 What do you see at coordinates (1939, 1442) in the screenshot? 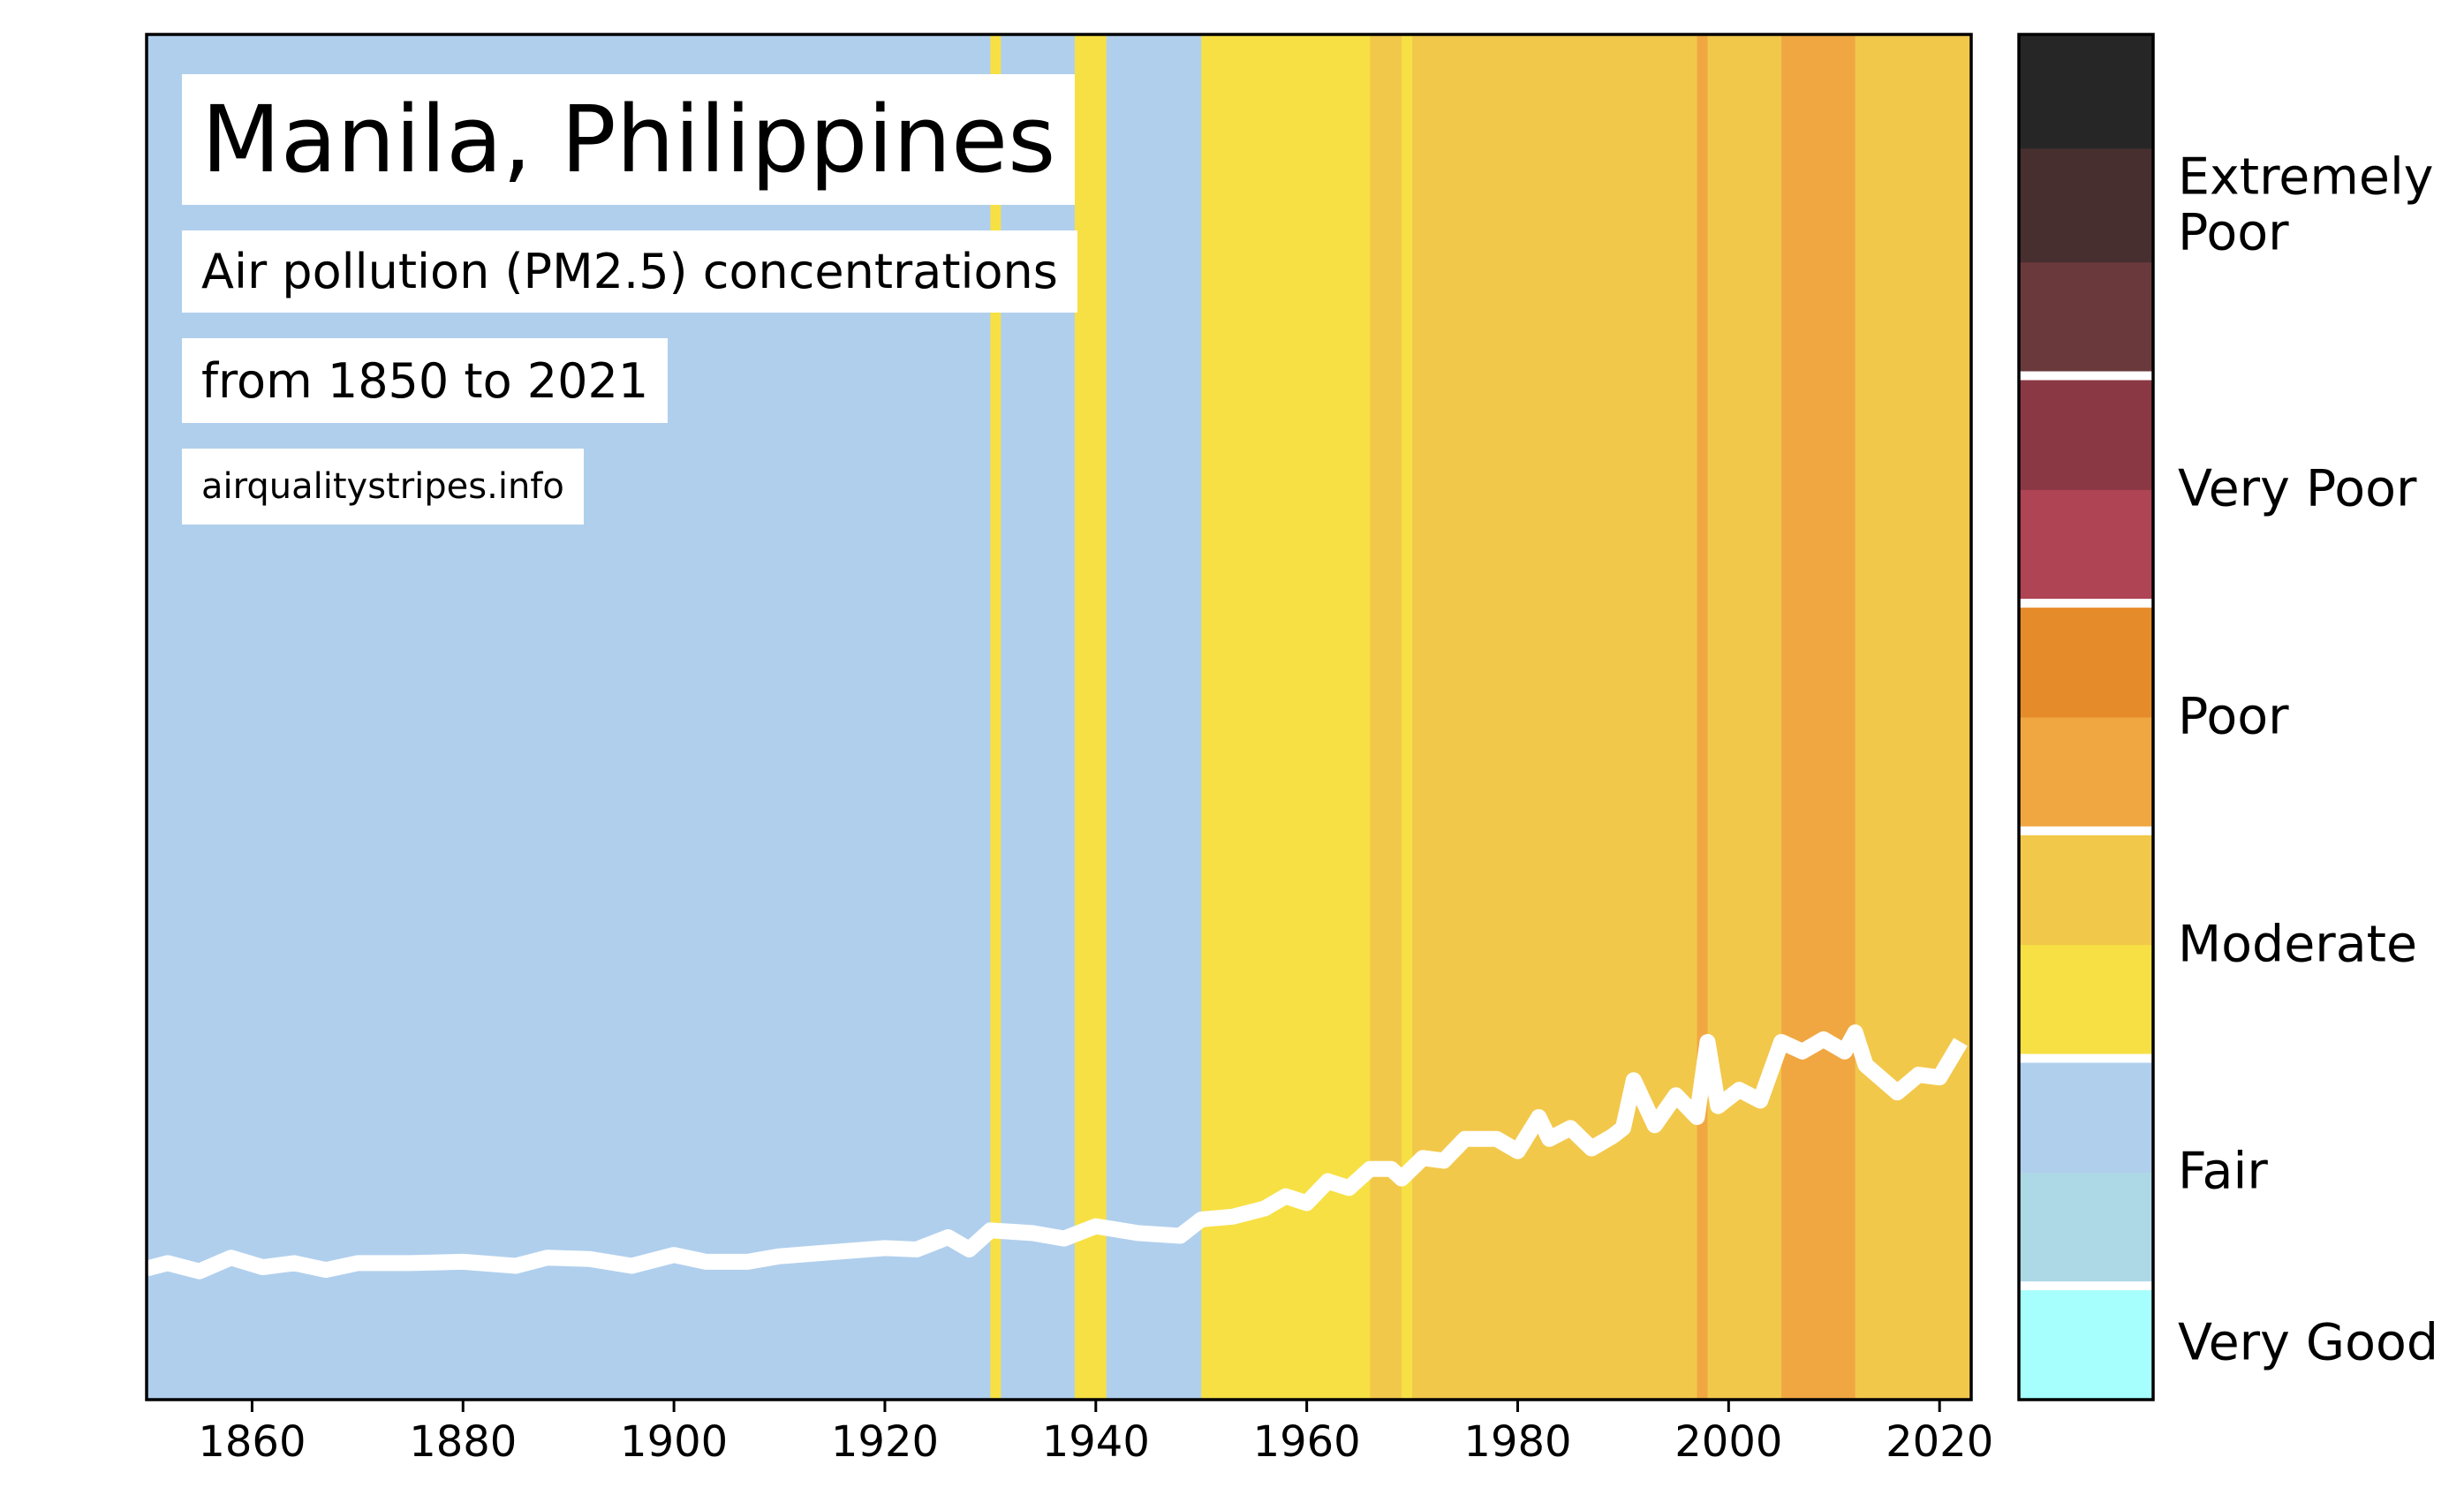
I see `x-tick-label: 2020` at bounding box center [1939, 1442].